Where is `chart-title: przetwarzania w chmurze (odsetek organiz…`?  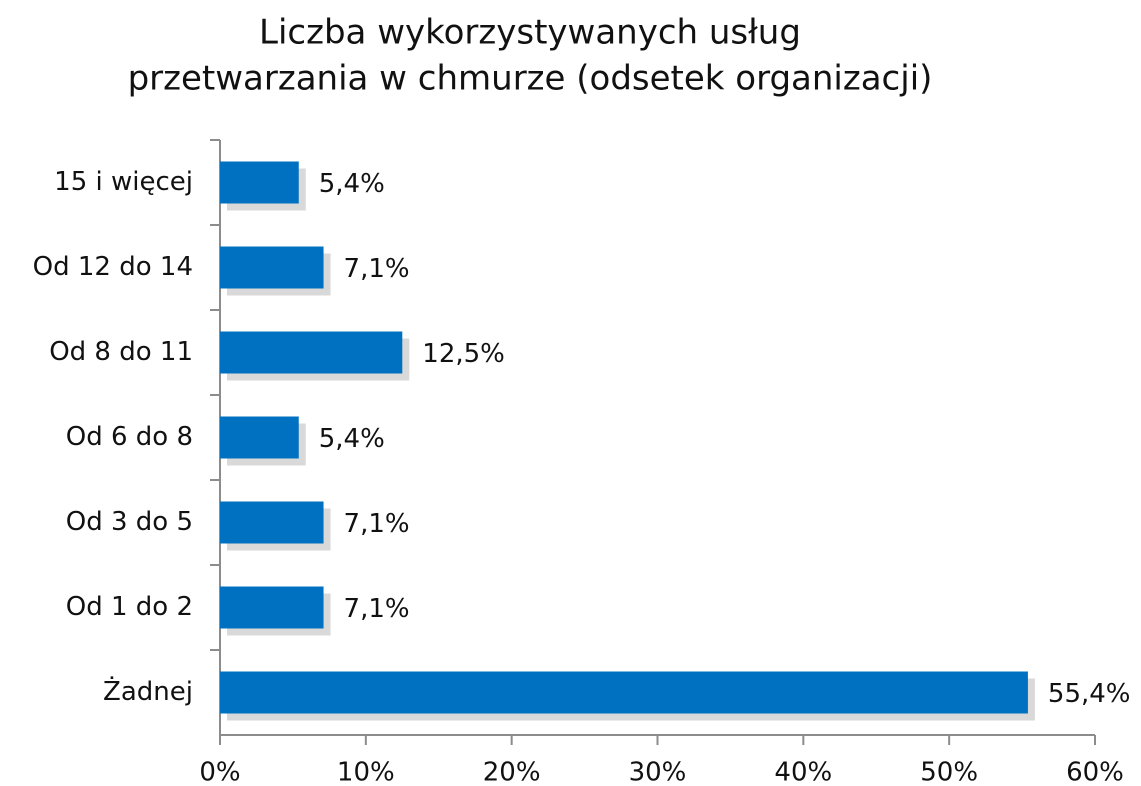
chart-title: przetwarzania w chmurze (odsetek organiz… is located at coordinates (530, 79).